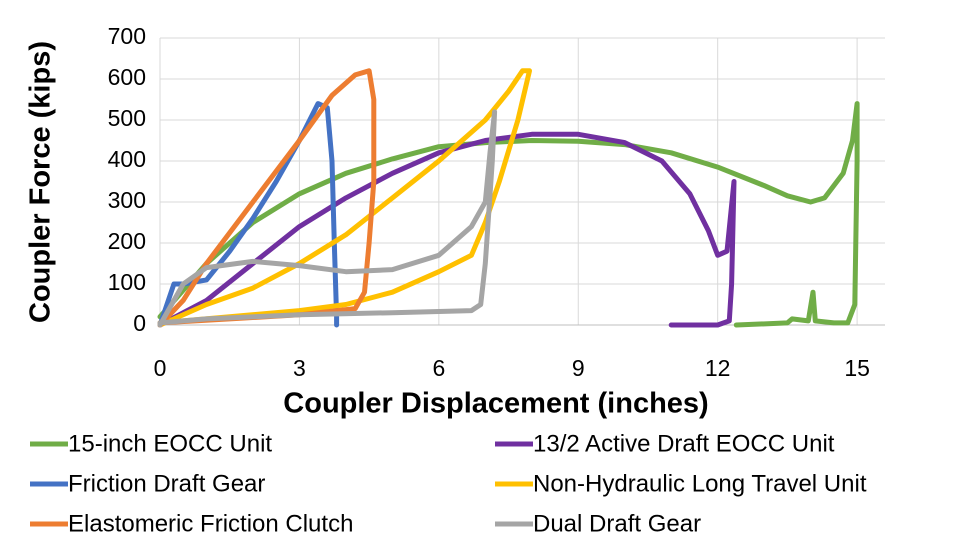 The image size is (970, 560). Describe the element at coordinates (160, 368) in the screenshot. I see `x-tick-label: 0` at that location.